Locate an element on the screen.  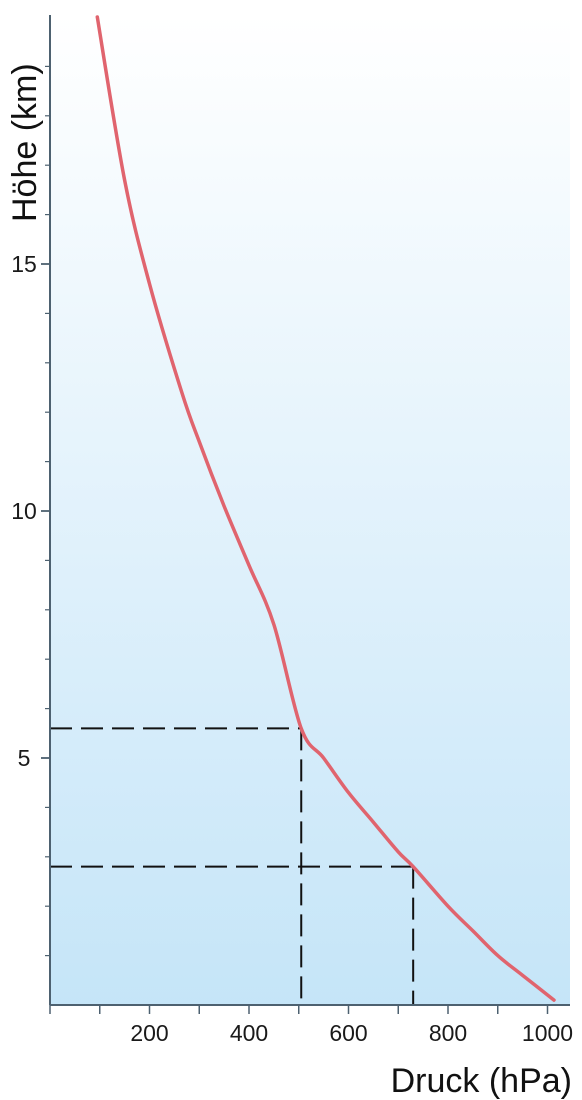
x-tick-label: 600 is located at coordinates (348, 1033).